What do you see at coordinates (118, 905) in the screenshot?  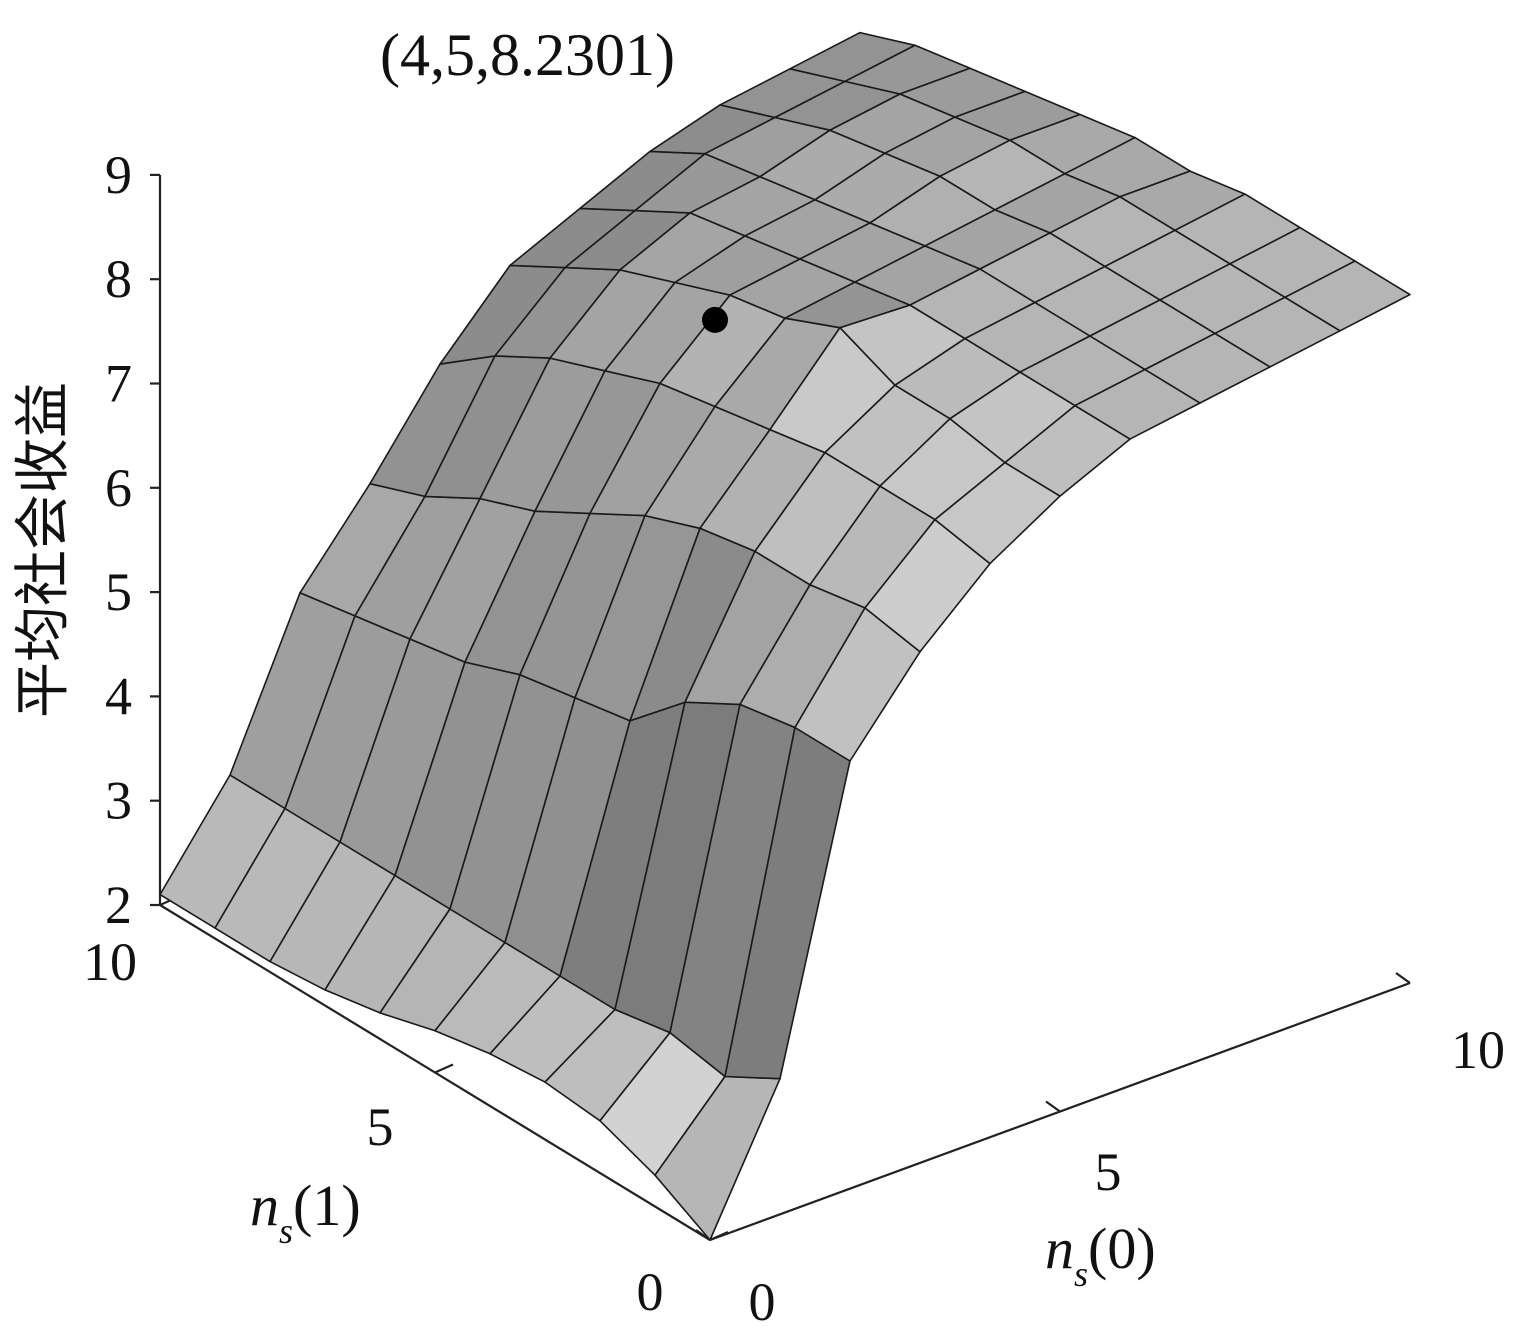 I see `z-tick-label: 2` at bounding box center [118, 905].